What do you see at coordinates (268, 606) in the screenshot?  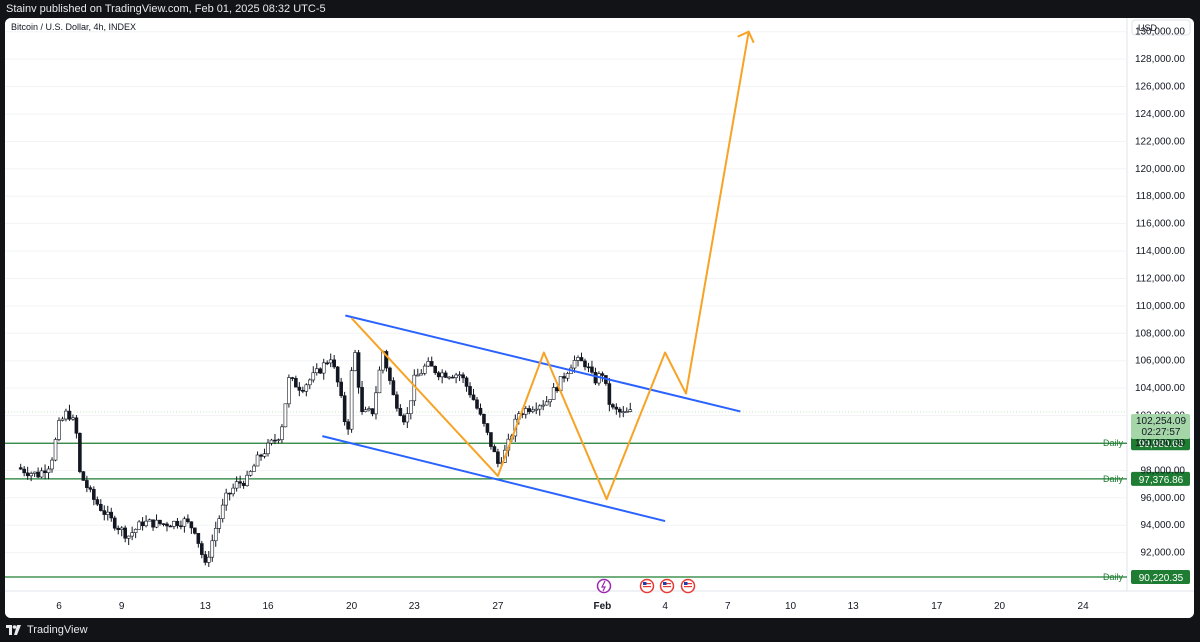 I see `x-tick-label: 16` at bounding box center [268, 606].